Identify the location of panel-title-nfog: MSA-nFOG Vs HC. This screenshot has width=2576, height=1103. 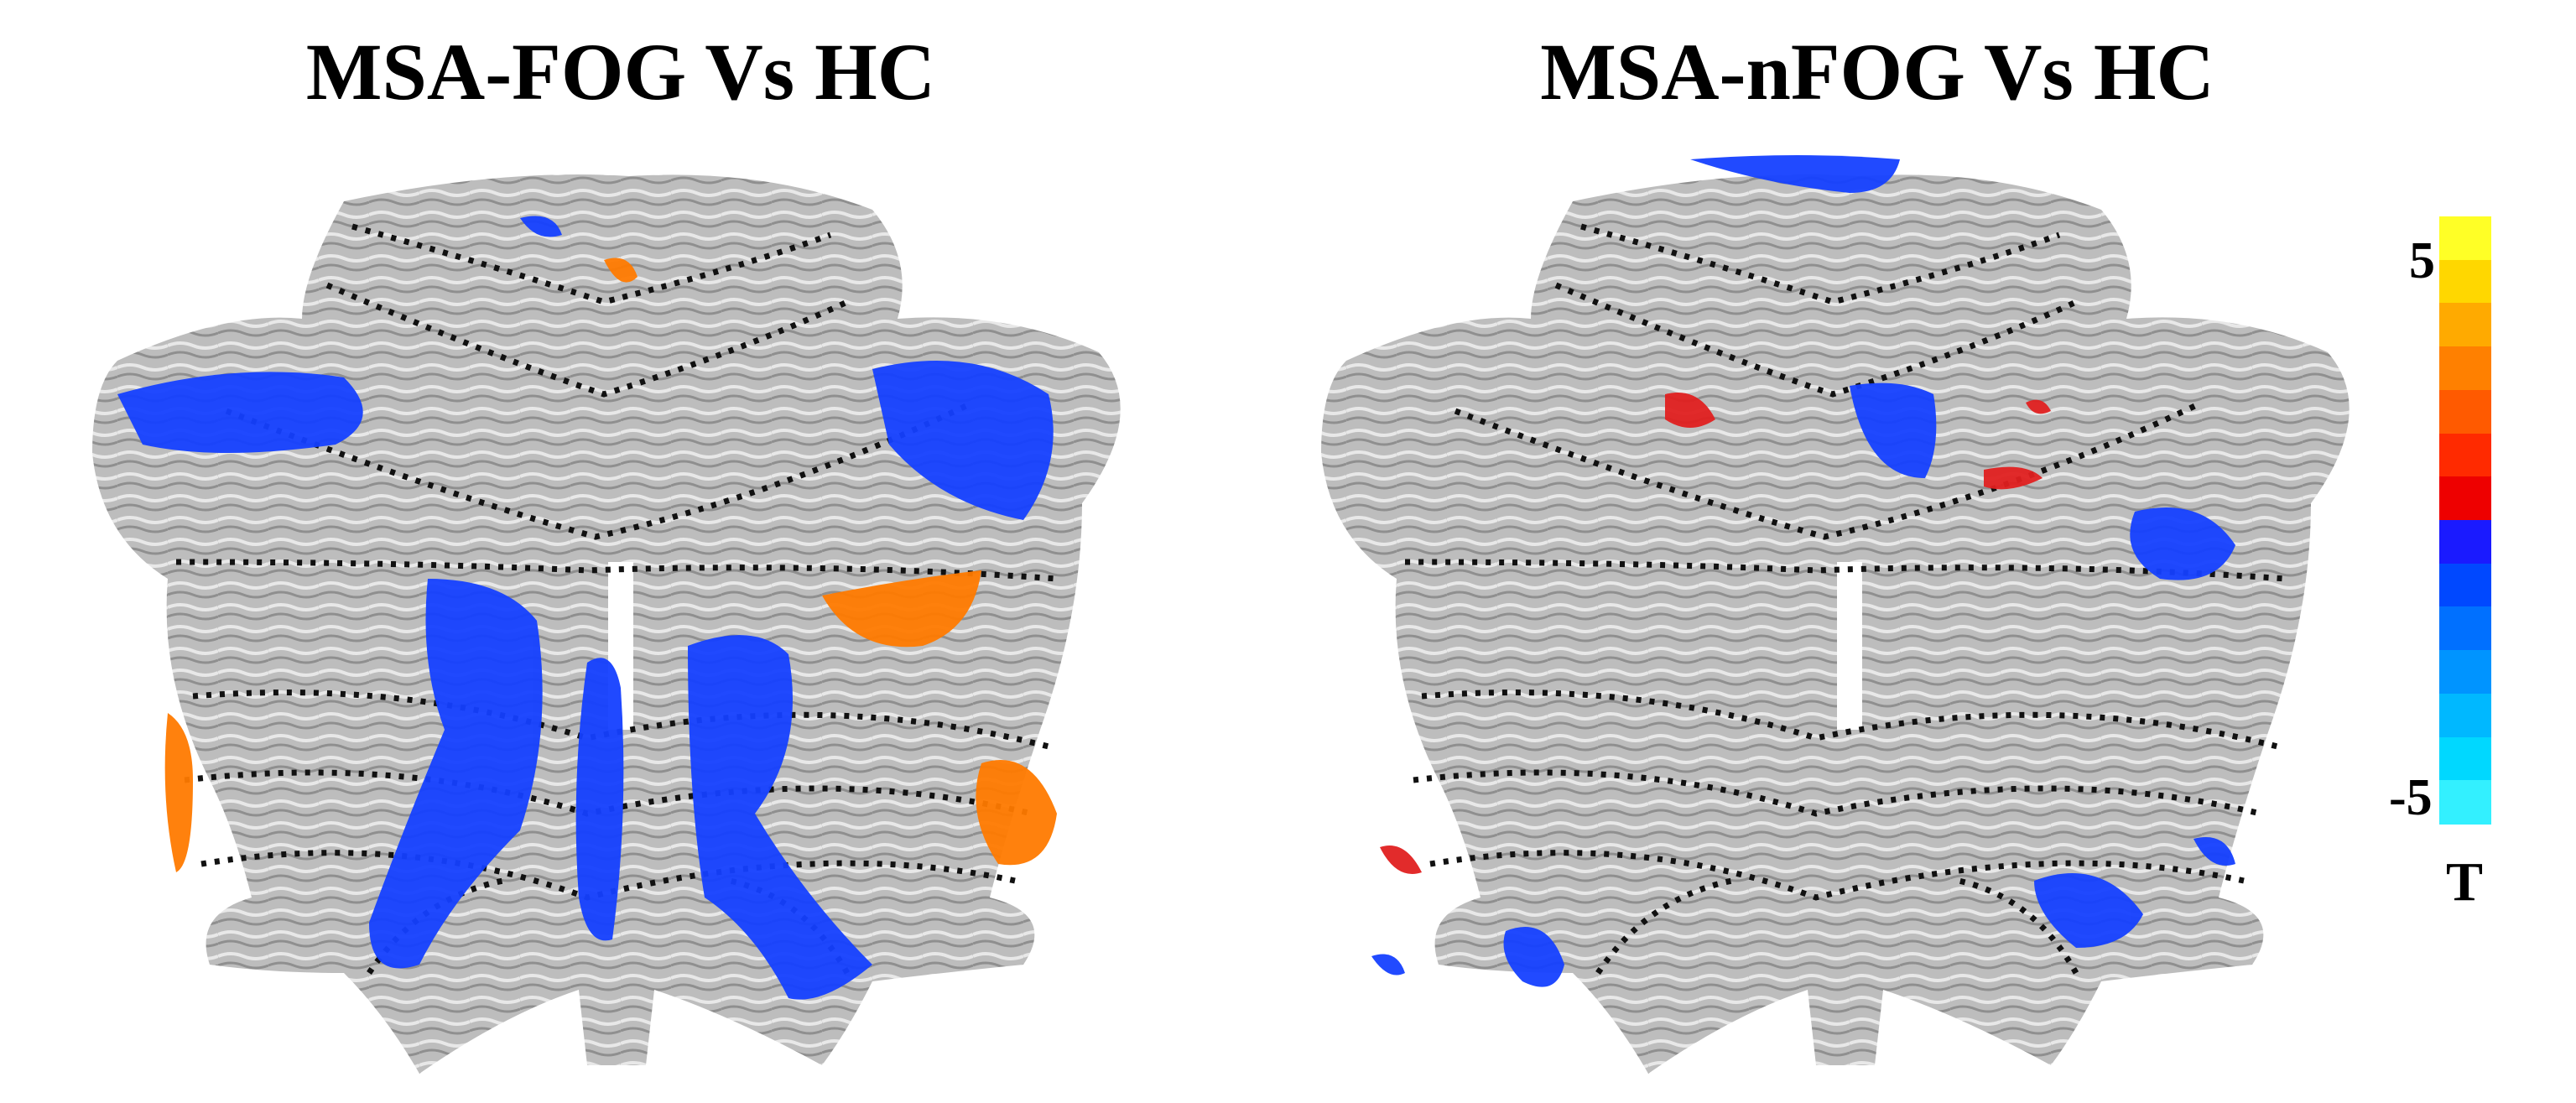
(1877, 72).